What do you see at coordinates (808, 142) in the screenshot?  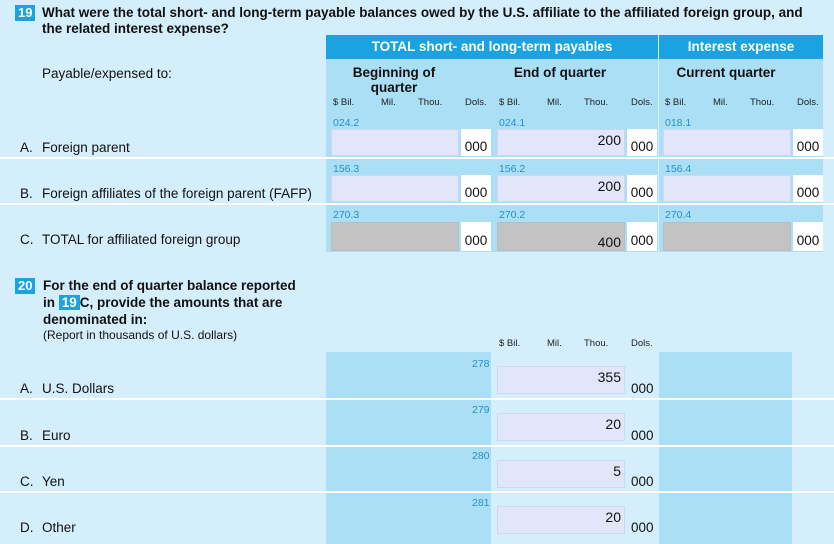 I see `dols-interest-a: 000` at bounding box center [808, 142].